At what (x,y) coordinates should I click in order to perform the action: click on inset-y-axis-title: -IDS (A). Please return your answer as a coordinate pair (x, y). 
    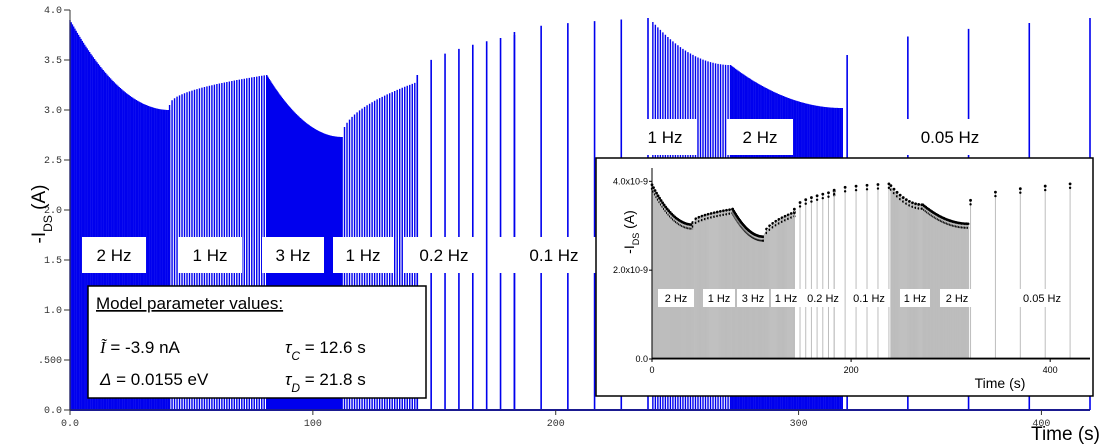
    Looking at the image, I should click on (631, 232).